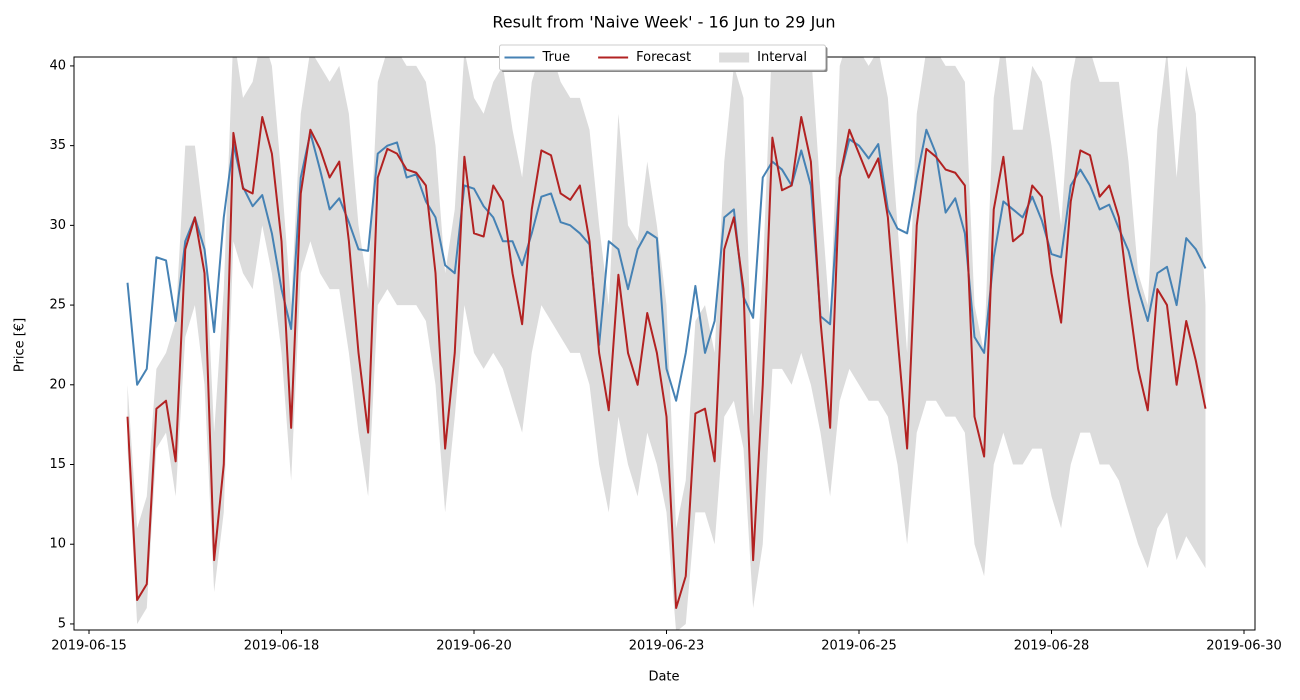 This screenshot has height=700, width=1300. Describe the element at coordinates (89, 646) in the screenshot. I see `x-tick-label: 2019-06-15` at that location.